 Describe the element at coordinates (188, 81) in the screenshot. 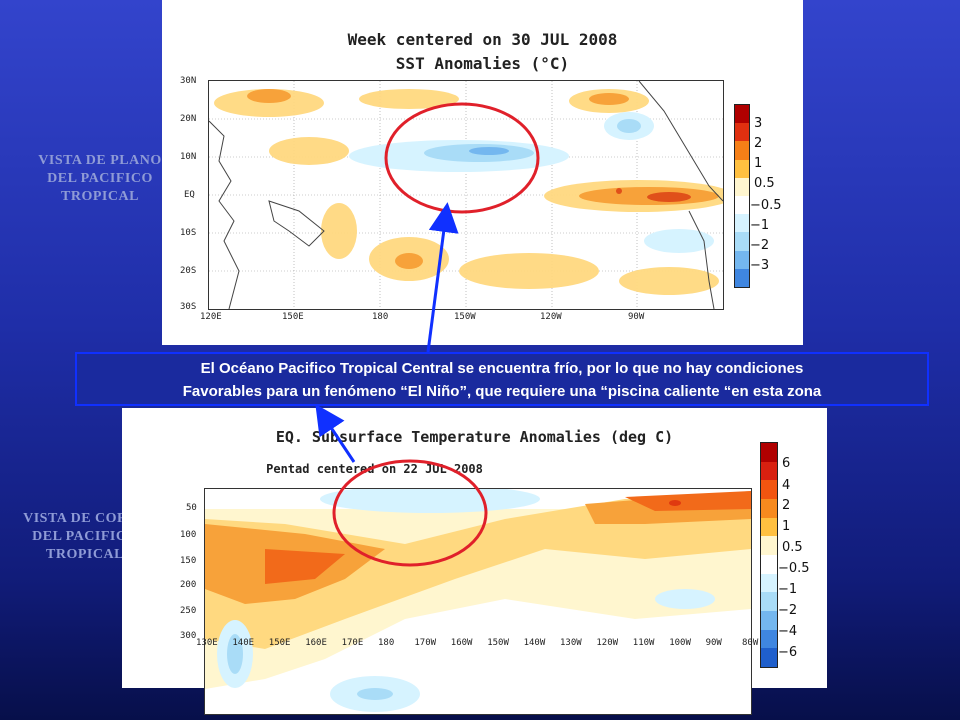

I see `y-tick: 30N` at that location.